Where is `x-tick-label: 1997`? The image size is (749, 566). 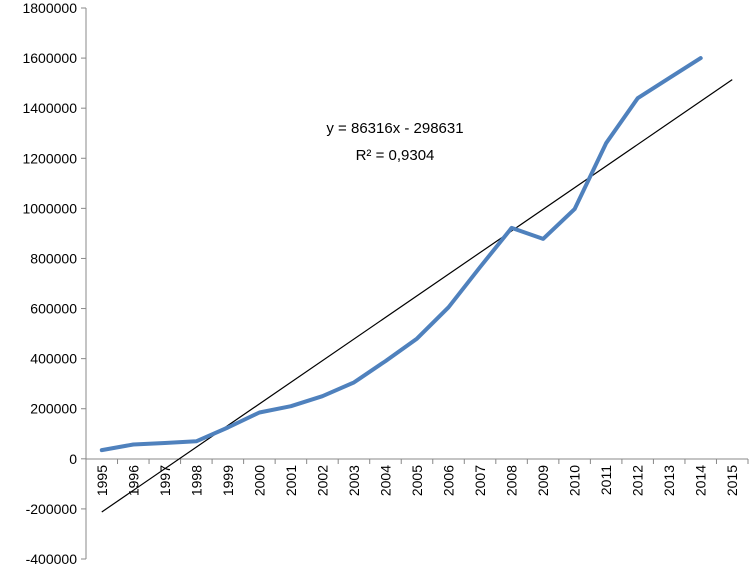
x-tick-label: 1997 is located at coordinates (165, 480).